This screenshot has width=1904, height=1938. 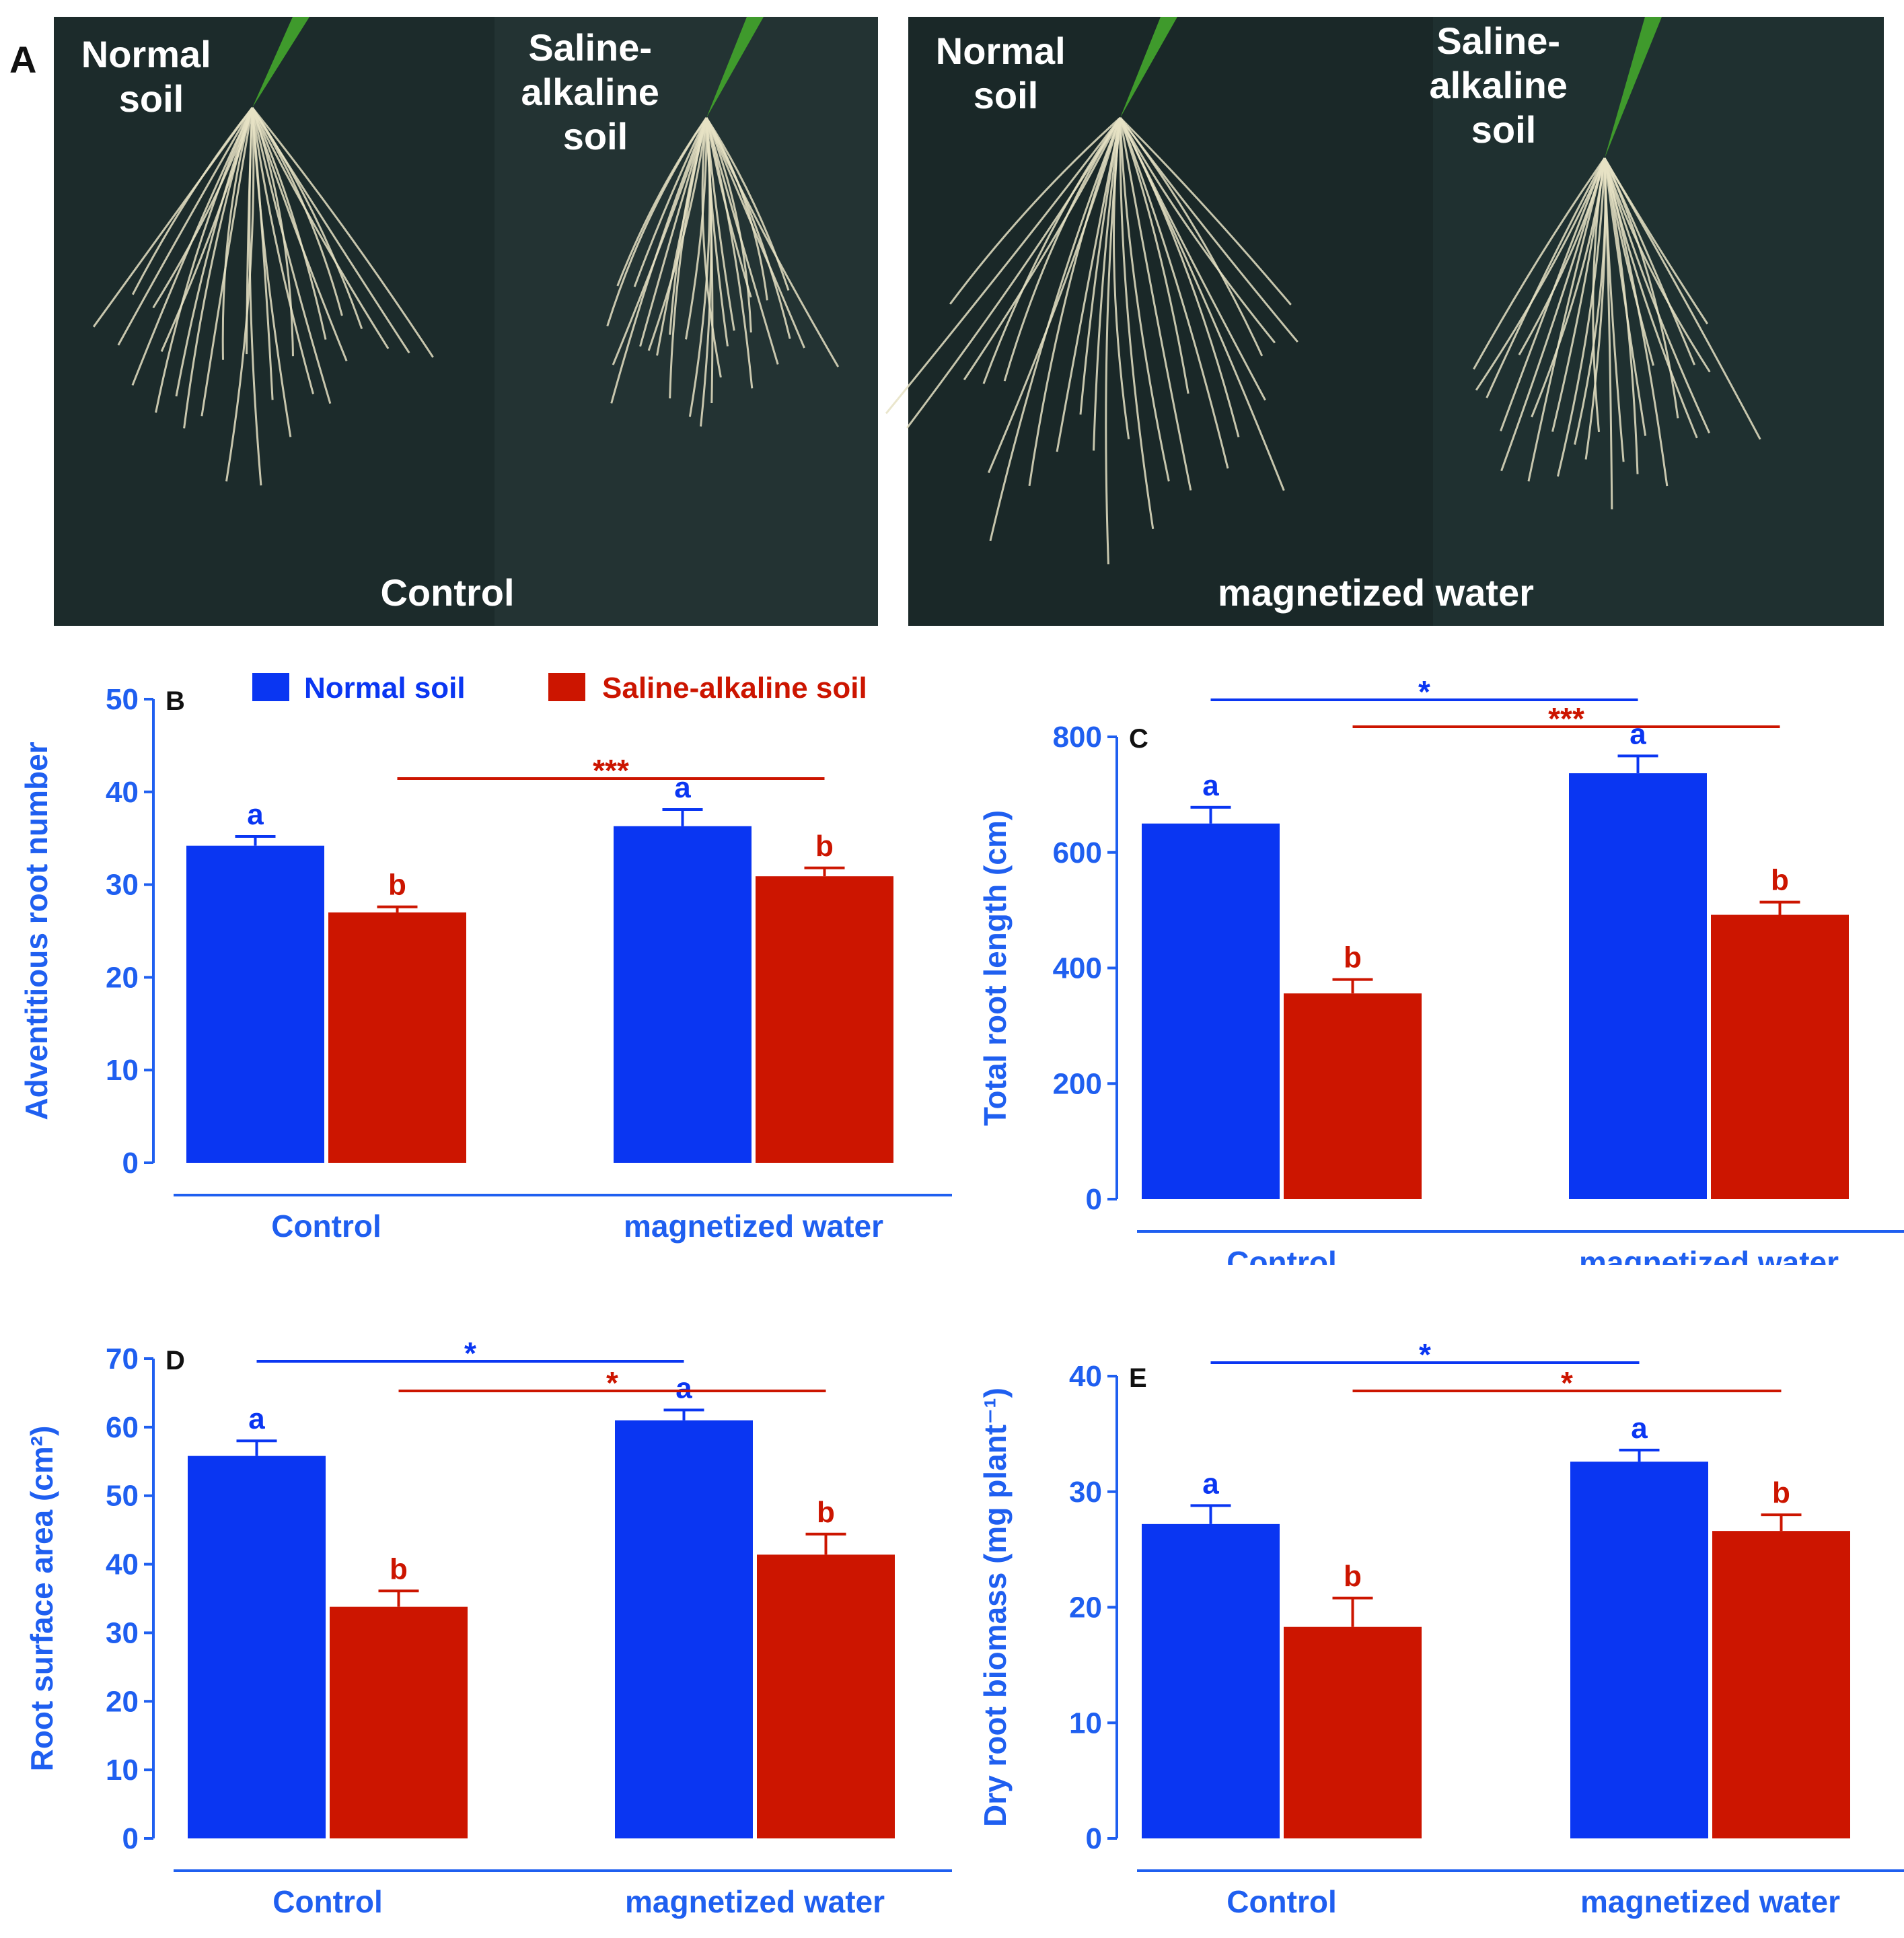 I want to click on panel-label-d: D, so click(x=176, y=1361).